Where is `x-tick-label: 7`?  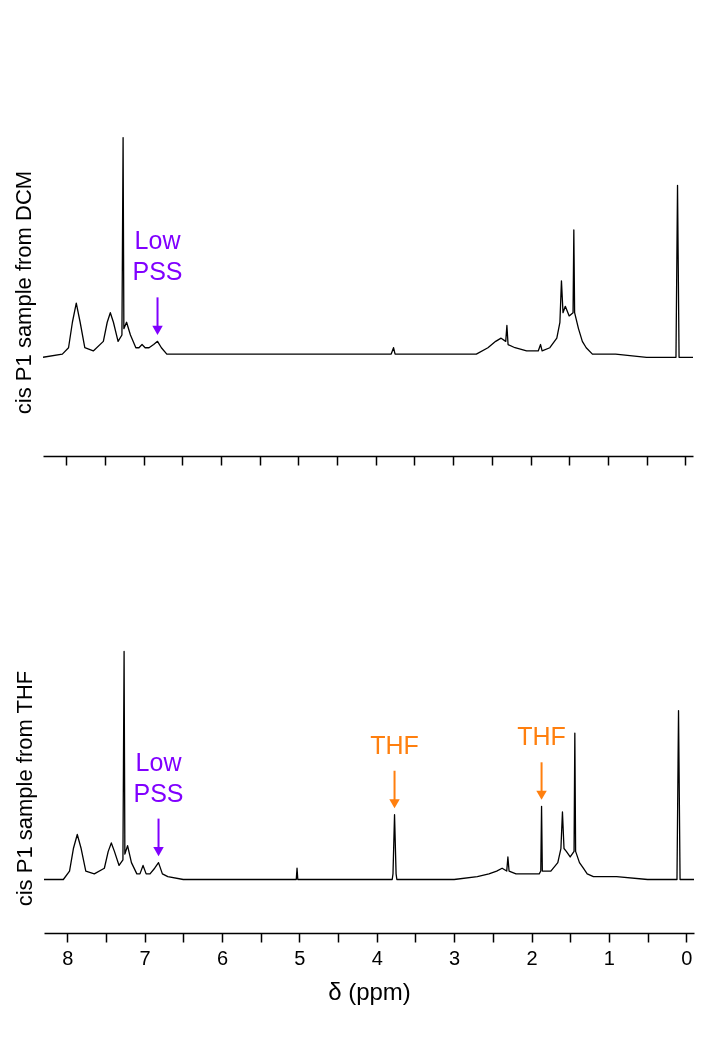
x-tick-label: 7 is located at coordinates (145, 957).